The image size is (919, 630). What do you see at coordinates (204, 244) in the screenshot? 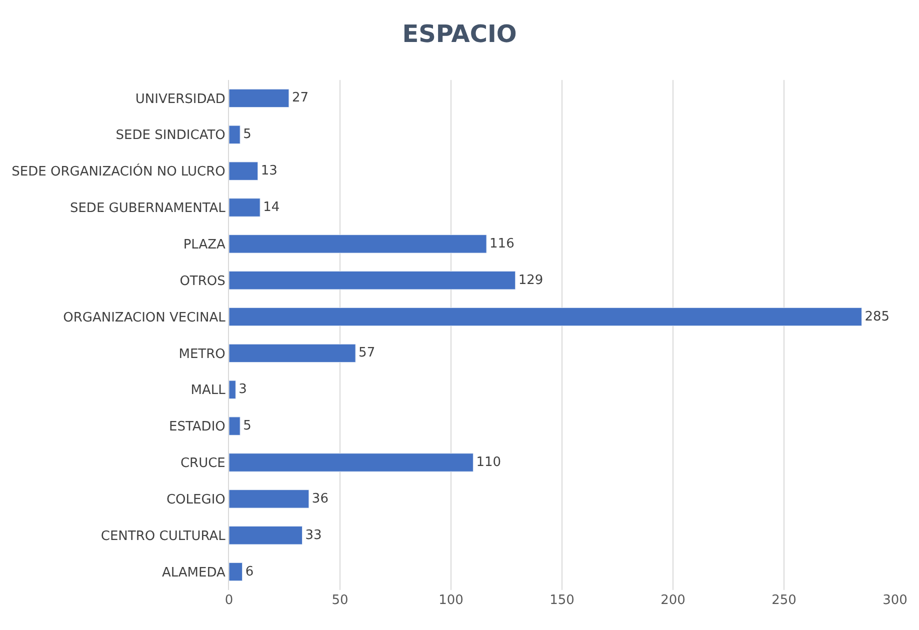
I see `y-tick-label: PLAZA` at bounding box center [204, 244].